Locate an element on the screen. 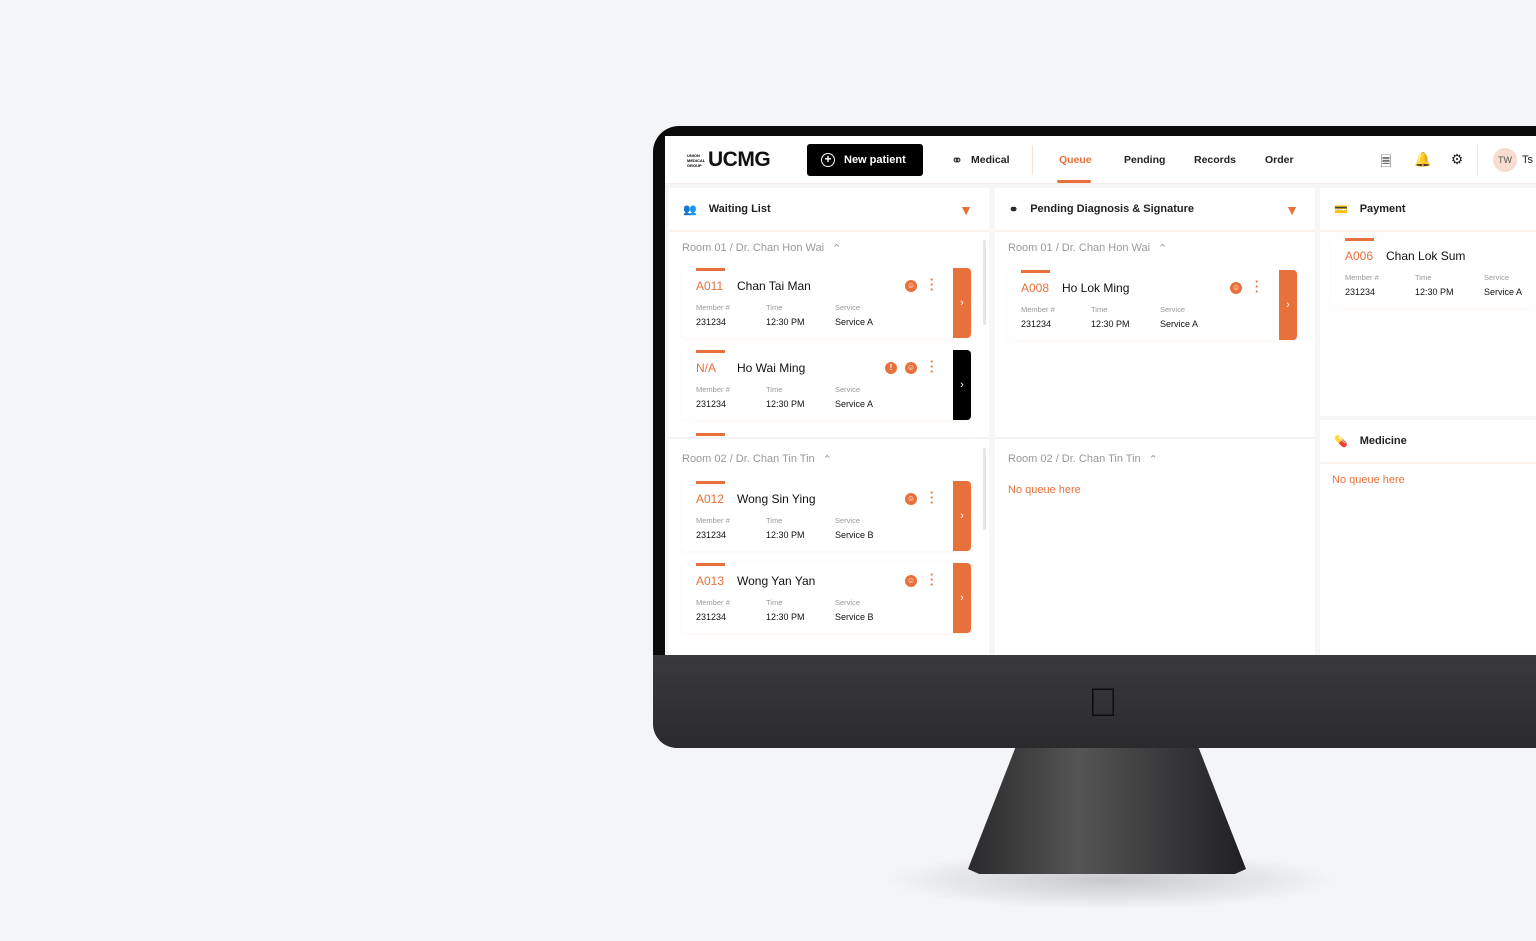  document-icon: 🗏 is located at coordinates (1386, 161).